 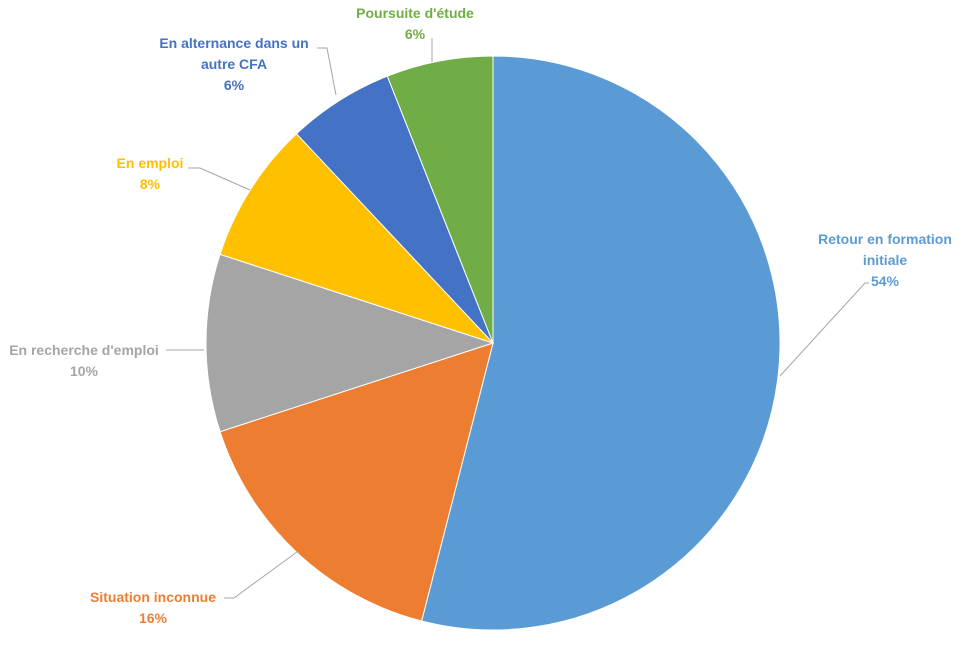 I want to click on data-label-value: 54%, so click(x=885, y=281).